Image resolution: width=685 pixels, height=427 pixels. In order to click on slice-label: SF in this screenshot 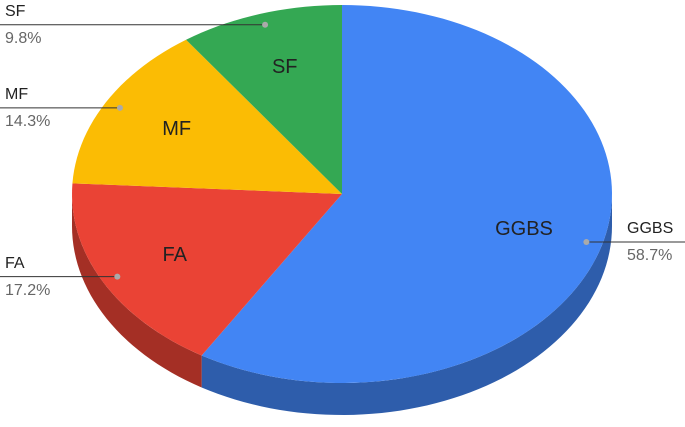, I will do `click(285, 67)`.